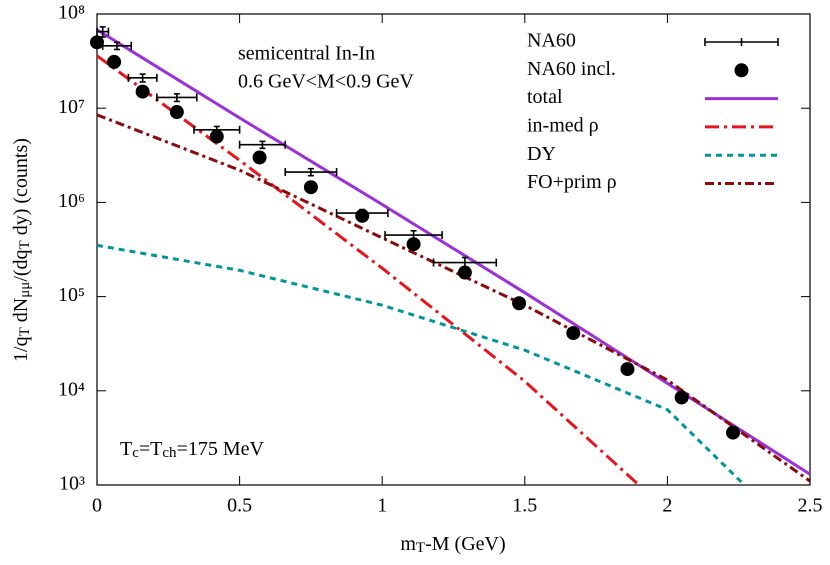  What do you see at coordinates (551, 41) in the screenshot?
I see `legend-label: NA60` at bounding box center [551, 41].